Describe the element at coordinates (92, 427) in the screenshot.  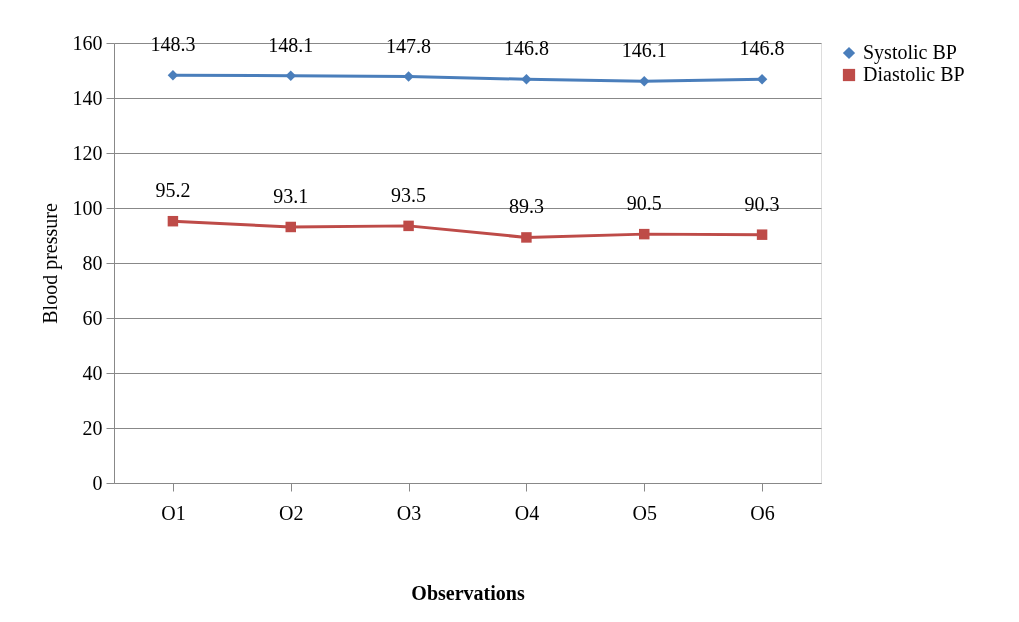
I see `y-tick-label: 20` at that location.